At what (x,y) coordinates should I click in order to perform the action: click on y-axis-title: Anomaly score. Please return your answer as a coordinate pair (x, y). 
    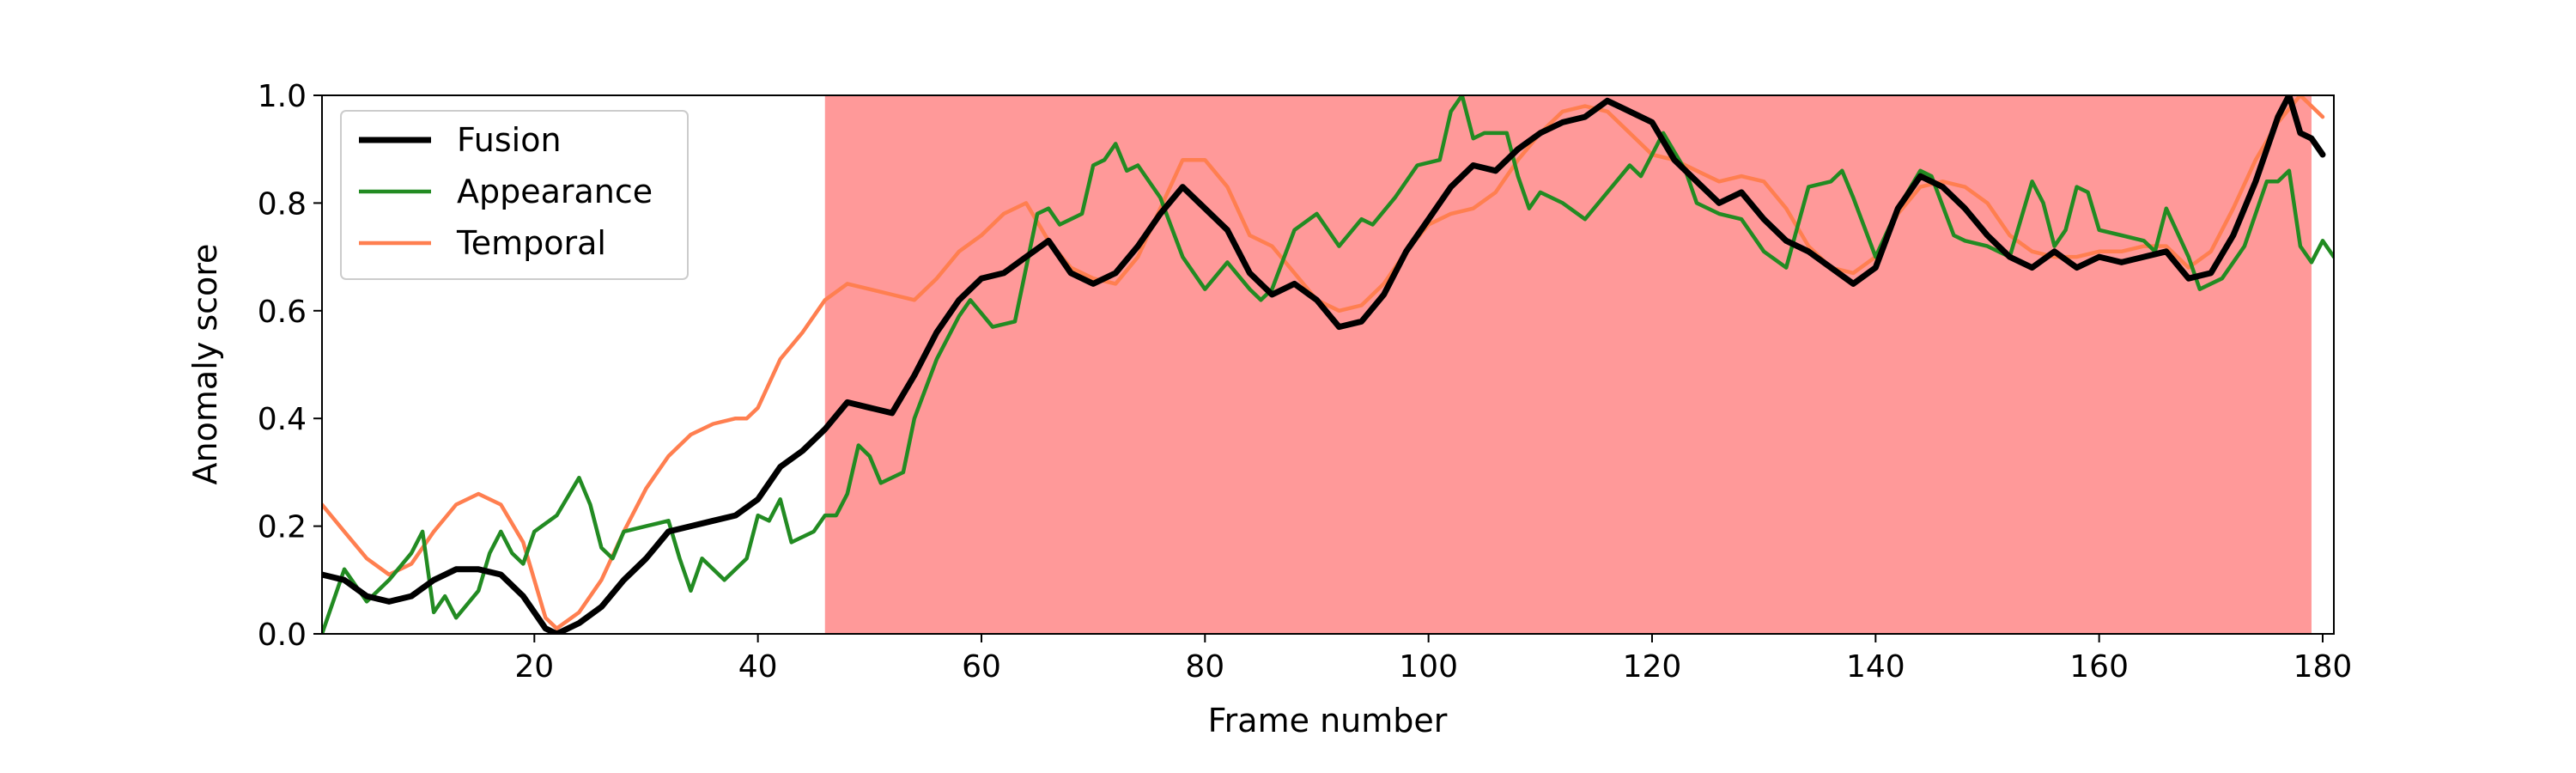
    Looking at the image, I should click on (205, 364).